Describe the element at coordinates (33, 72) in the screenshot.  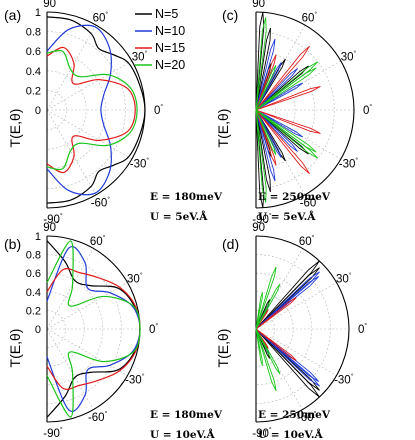
I see `r-tick-label: 0.4` at that location.